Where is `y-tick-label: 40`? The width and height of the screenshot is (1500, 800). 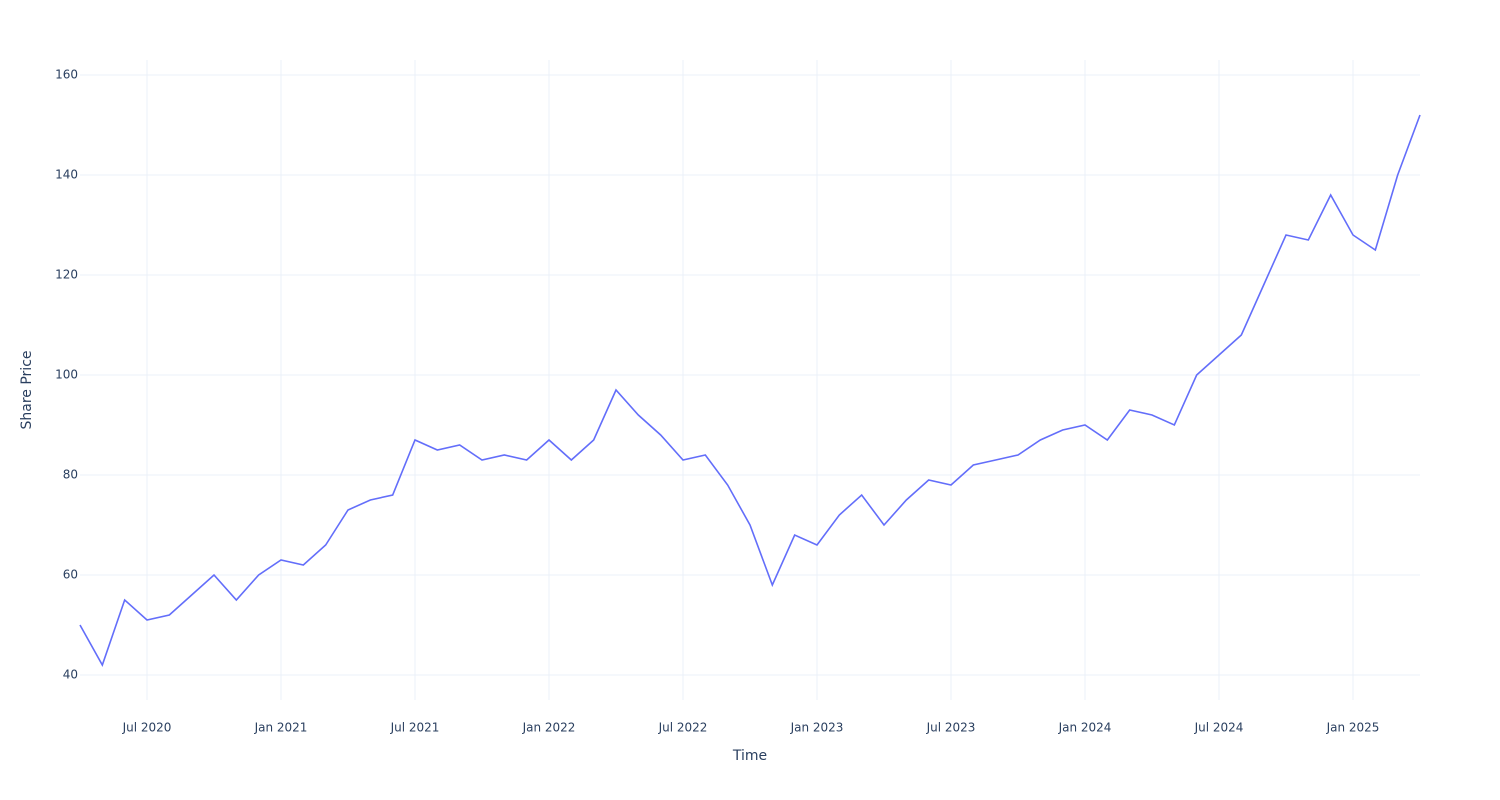
y-tick-label: 40 is located at coordinates (70, 675).